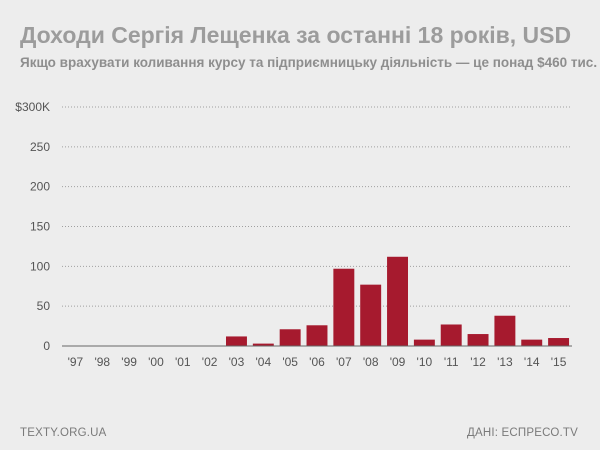 This screenshot has width=600, height=450. Describe the element at coordinates (371, 362) in the screenshot. I see `x-tick-label: '08` at that location.